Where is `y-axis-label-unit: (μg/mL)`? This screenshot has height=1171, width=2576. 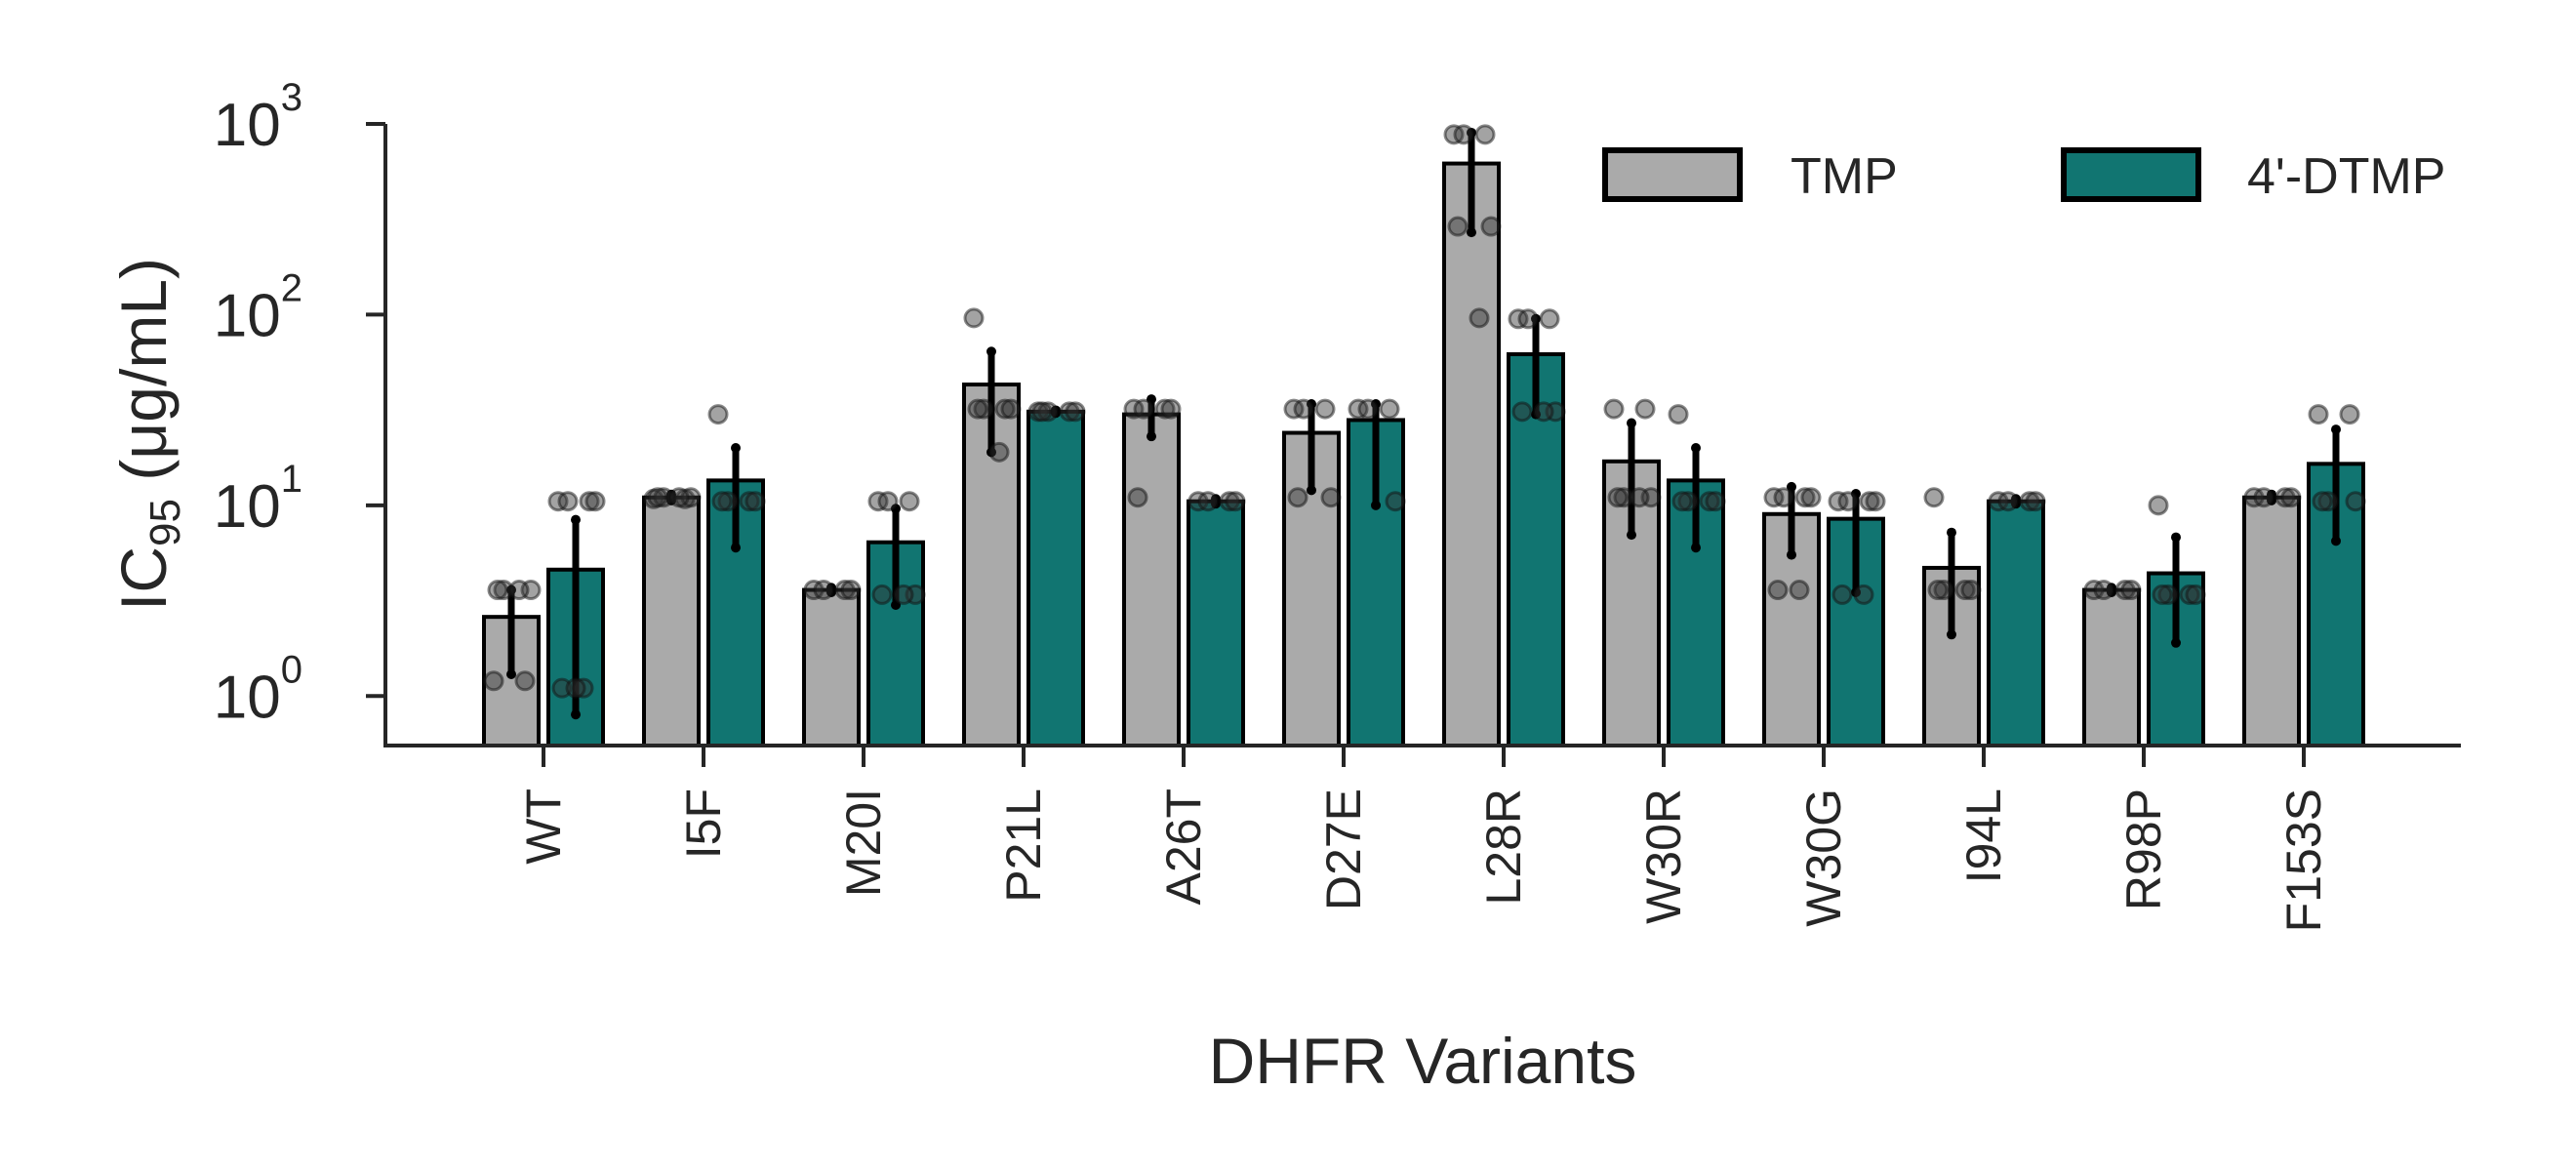 y-axis-label-unit: (μg/mL) is located at coordinates (143, 378).